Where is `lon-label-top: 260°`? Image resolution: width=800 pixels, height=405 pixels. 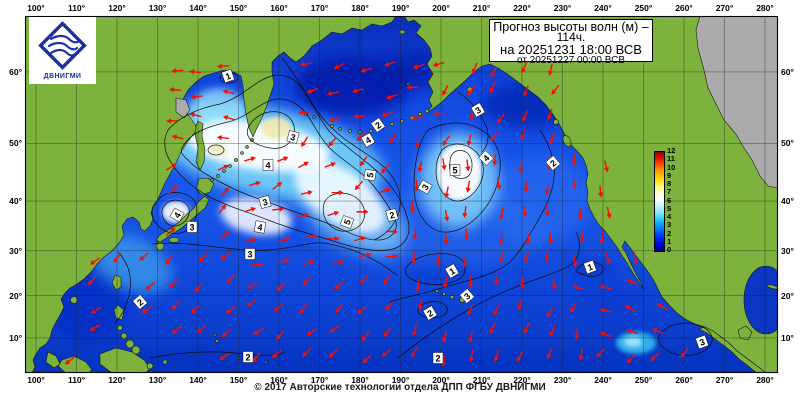
lon-label-top: 260° is located at coordinates (684, 8).